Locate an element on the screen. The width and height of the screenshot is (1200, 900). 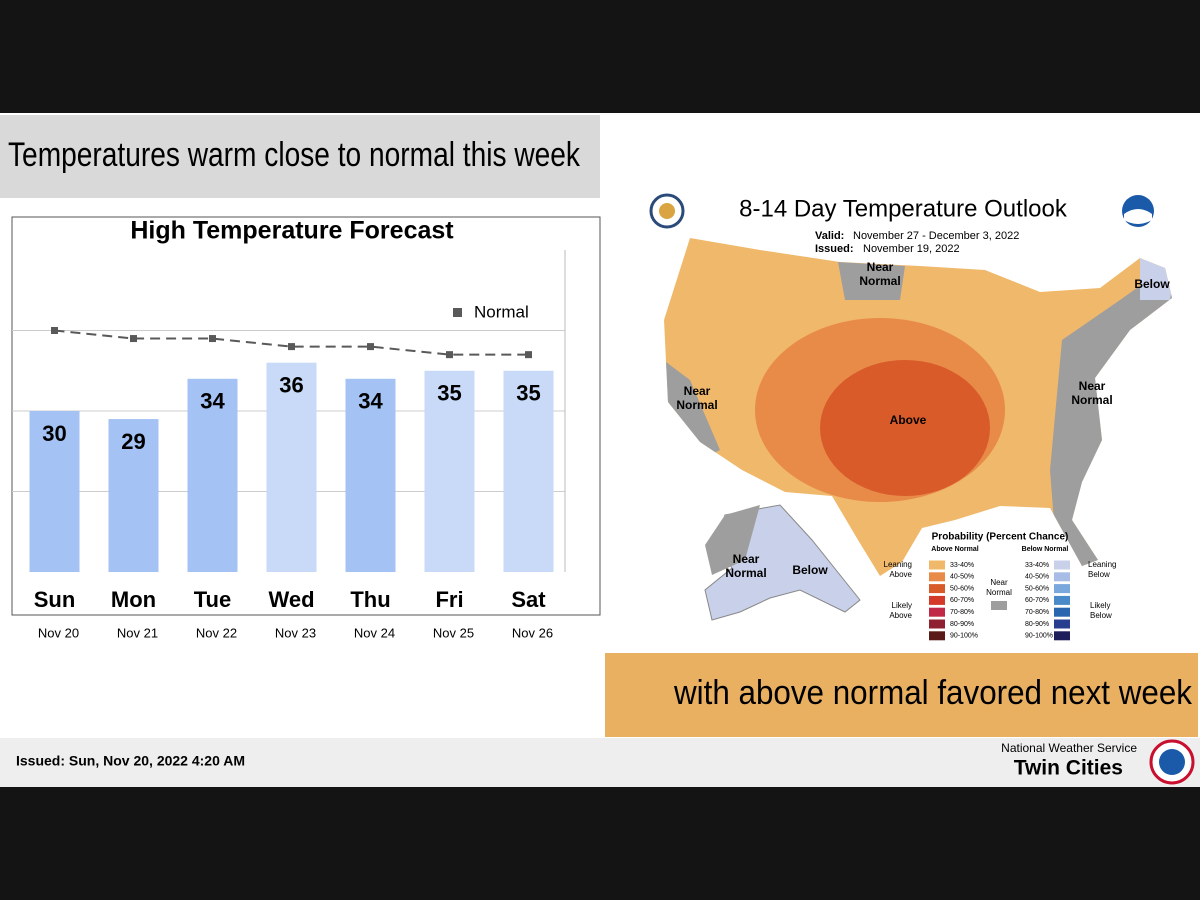
map-title: 8-14 Day Temperature Outlook is located at coordinates (903, 208).